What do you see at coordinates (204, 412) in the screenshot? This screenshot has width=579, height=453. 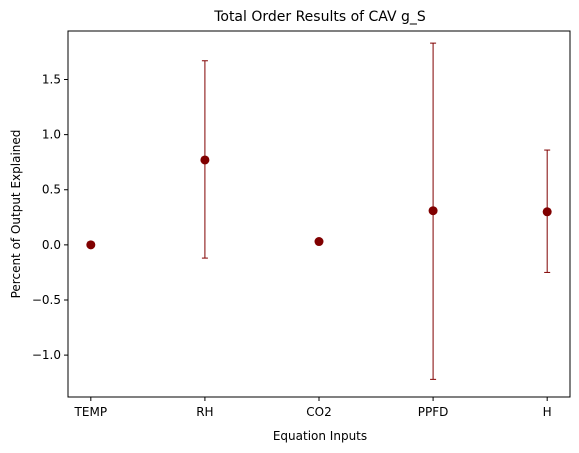 I see `x-tick-label: RH` at bounding box center [204, 412].